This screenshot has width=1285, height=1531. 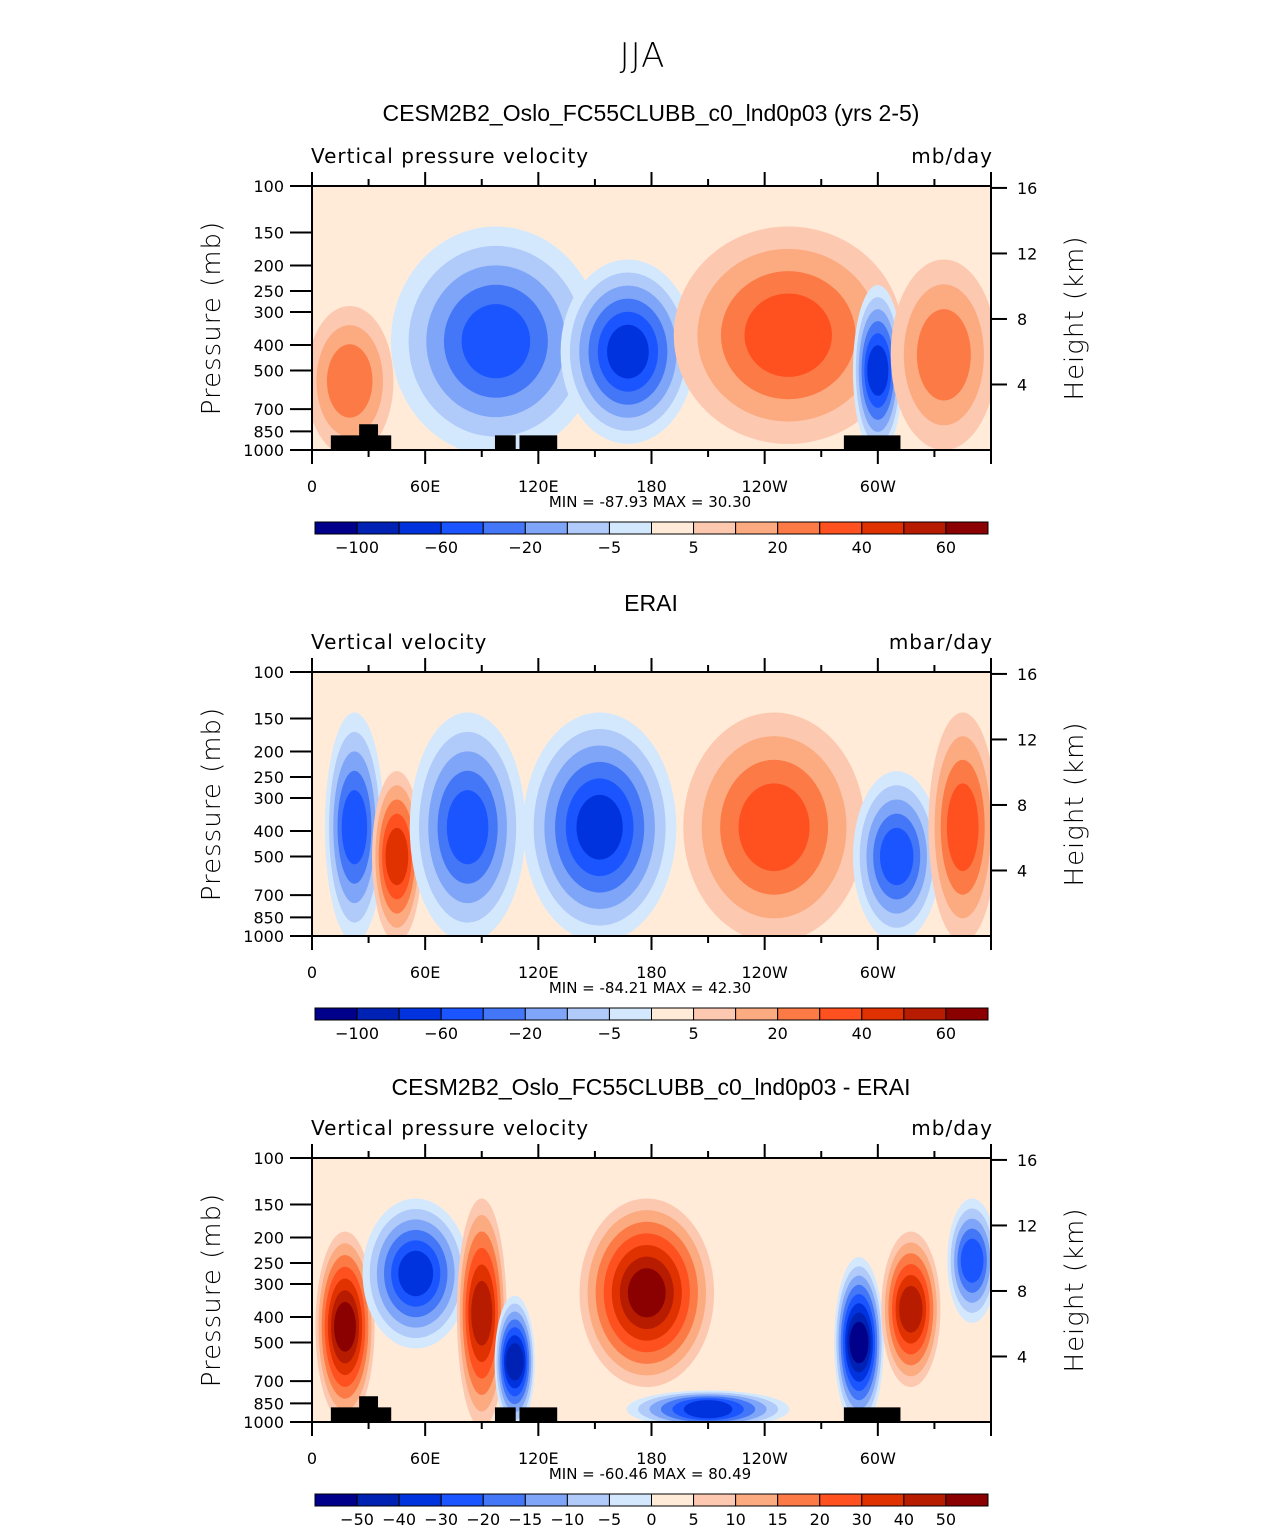 I want to click on panel-1-units-label: mb/day, so click(x=952, y=156).